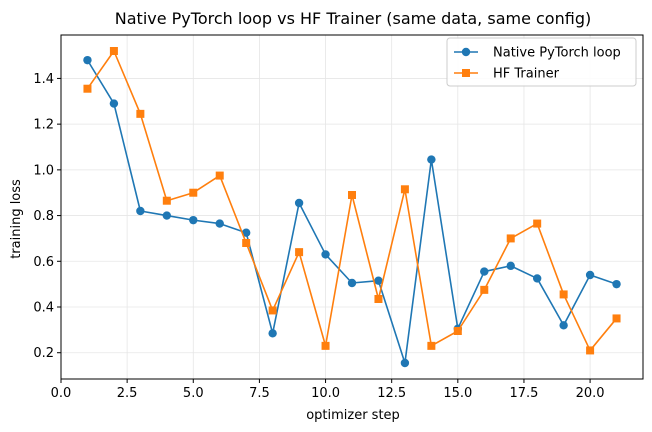 The image size is (652, 432). Describe the element at coordinates (457, 393) in the screenshot. I see `x-tick-label: 15.0` at that location.